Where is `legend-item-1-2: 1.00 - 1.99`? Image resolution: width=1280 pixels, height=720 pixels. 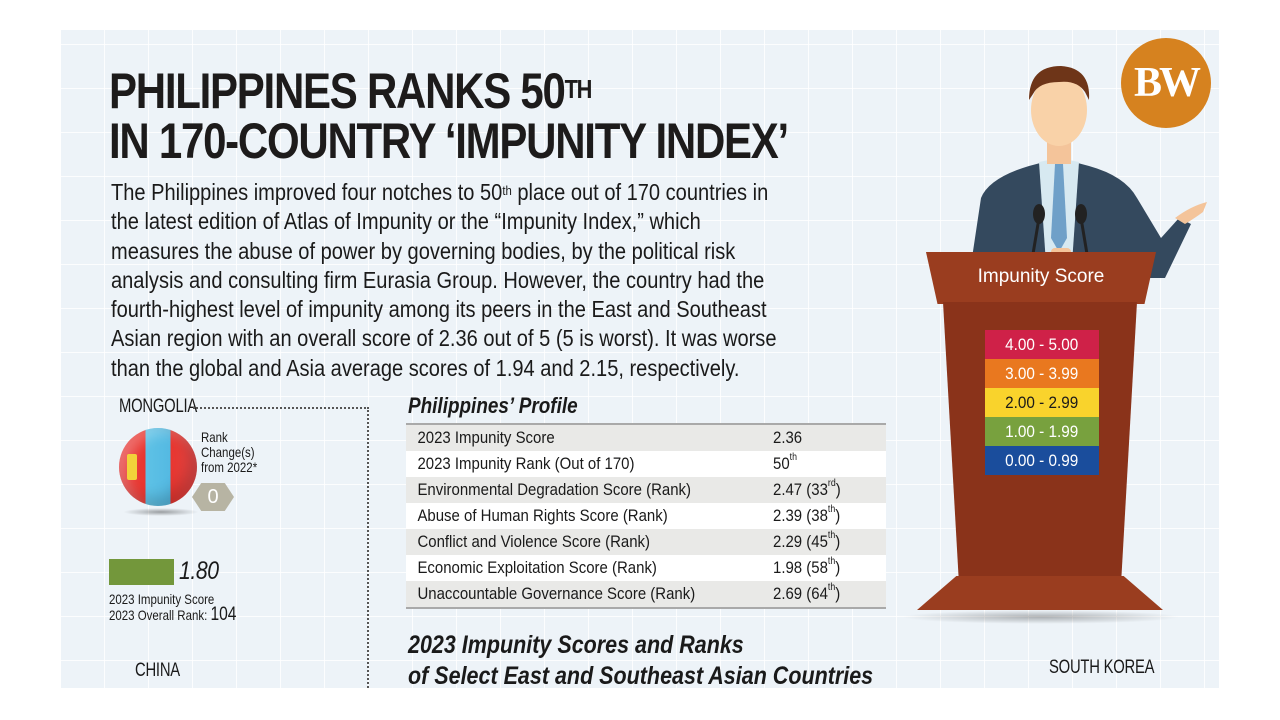
legend-item-1-2: 1.00 - 1.99 is located at coordinates (1042, 431).